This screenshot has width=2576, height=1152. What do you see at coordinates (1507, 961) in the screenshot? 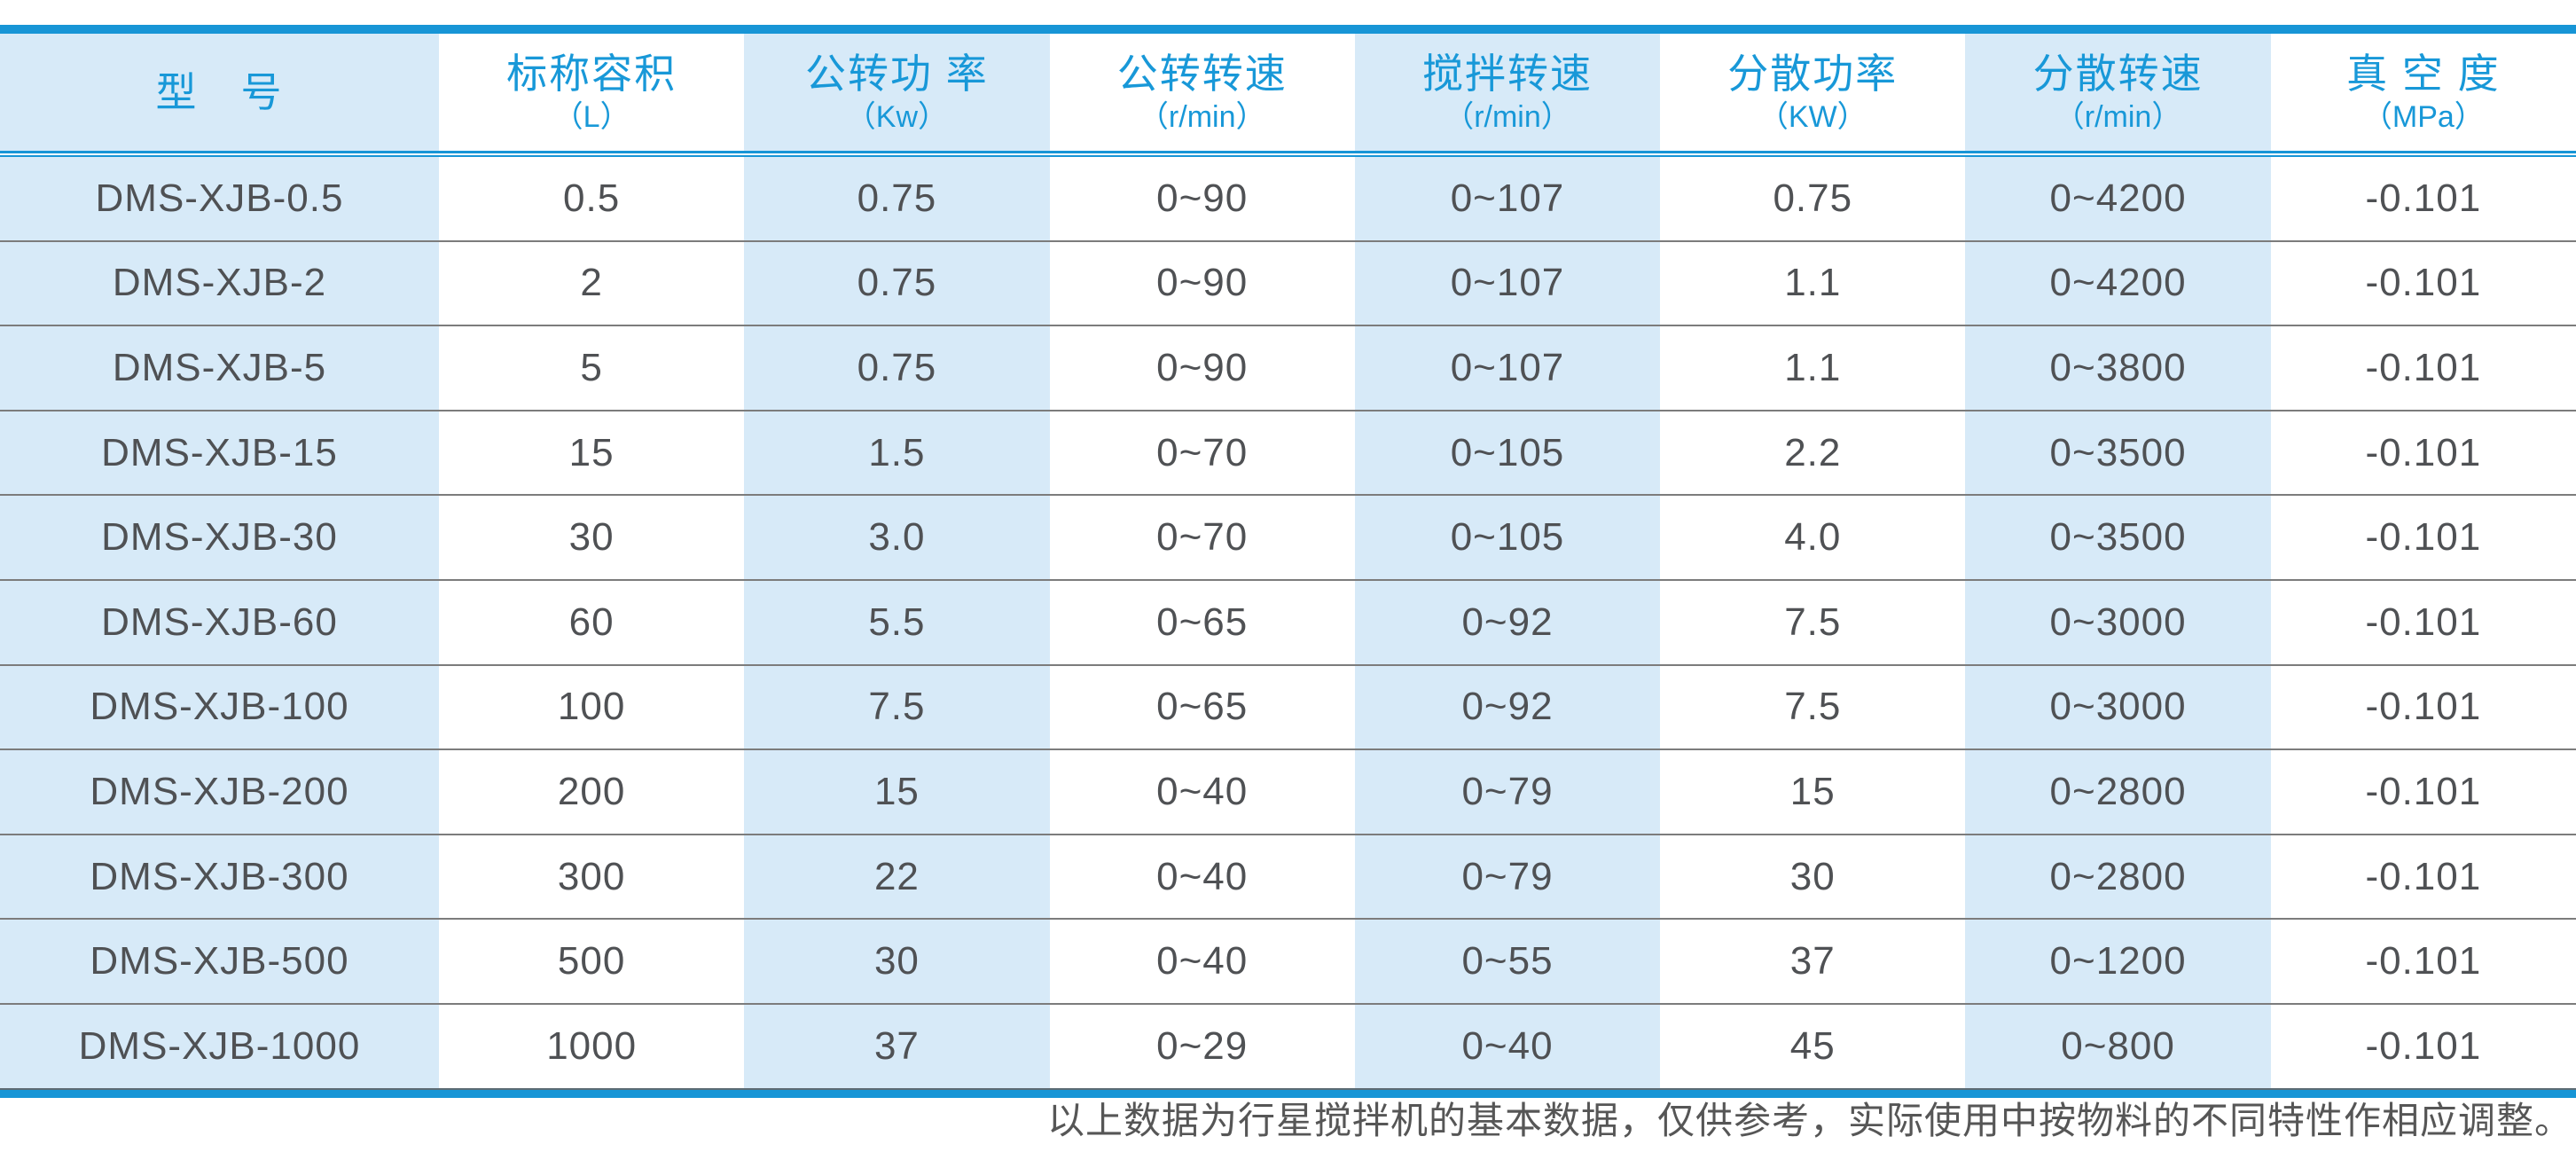
I see `cell-mixing-speed: 0~55` at bounding box center [1507, 961].